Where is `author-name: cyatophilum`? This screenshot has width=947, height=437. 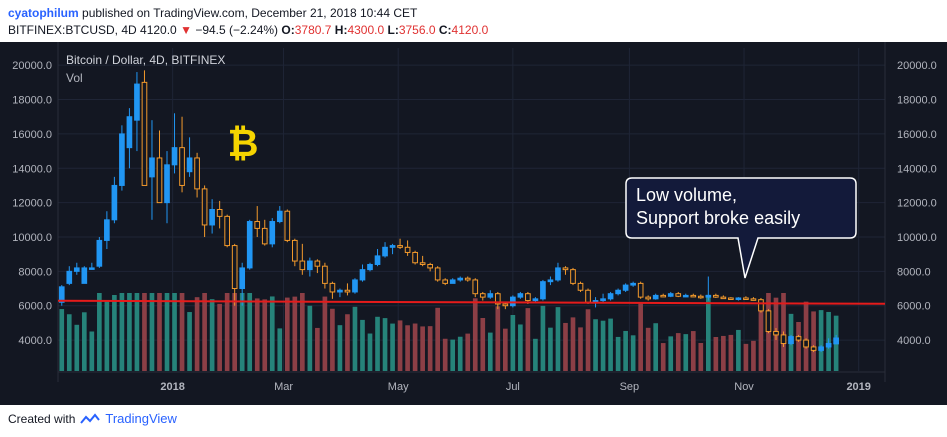
author-name: cyatophilum is located at coordinates (43, 13).